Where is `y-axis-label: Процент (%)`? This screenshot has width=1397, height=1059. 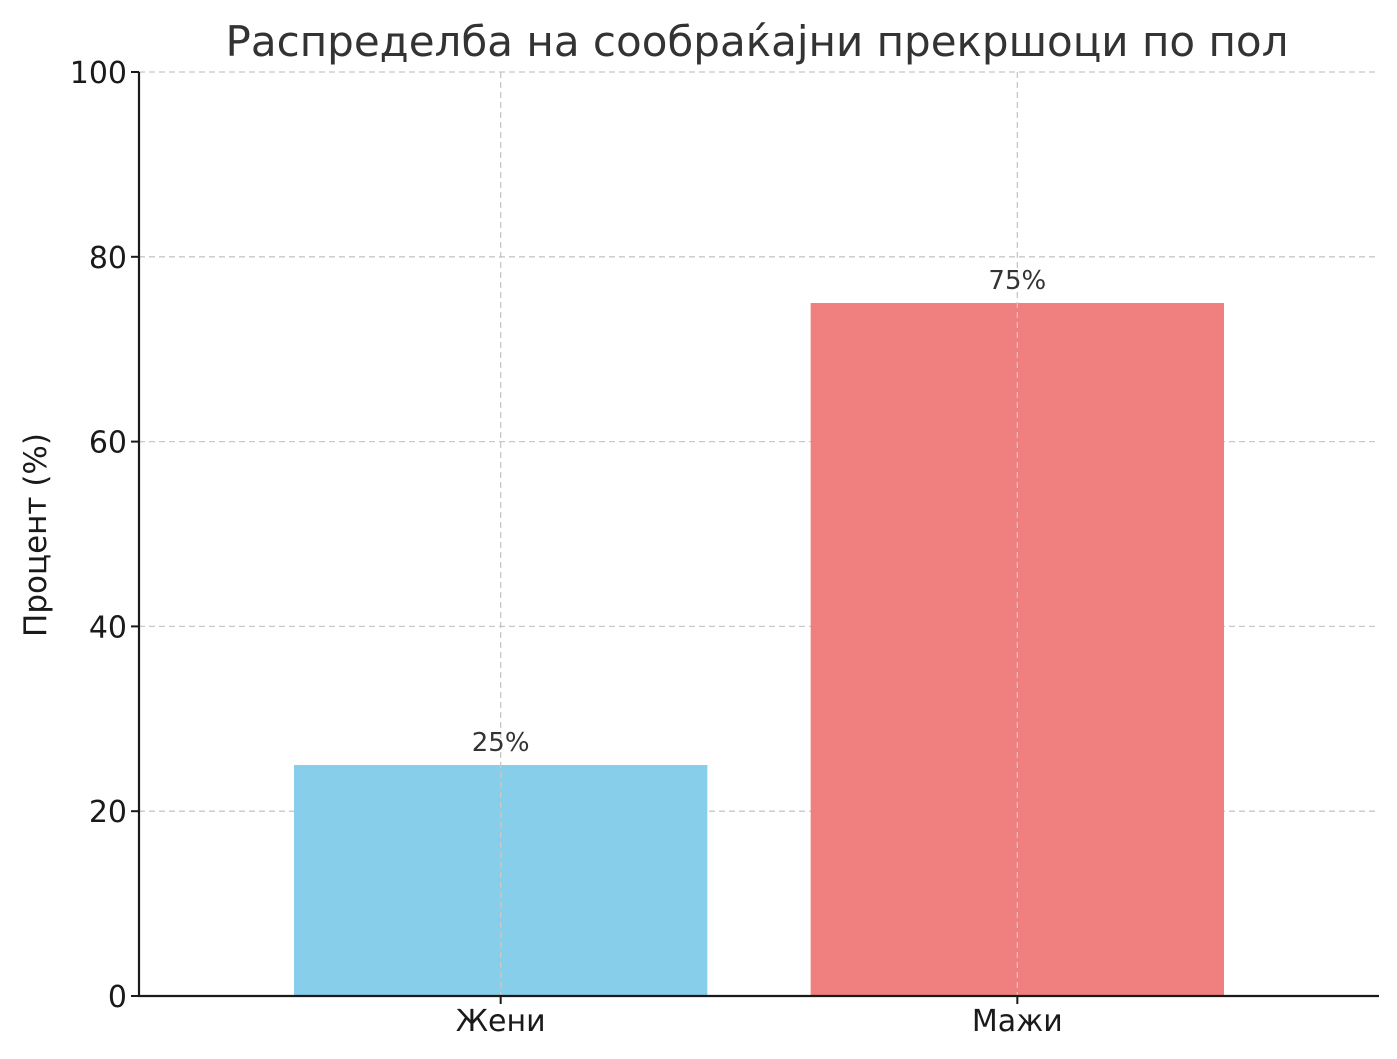 y-axis-label: Процент (%) is located at coordinates (36, 535).